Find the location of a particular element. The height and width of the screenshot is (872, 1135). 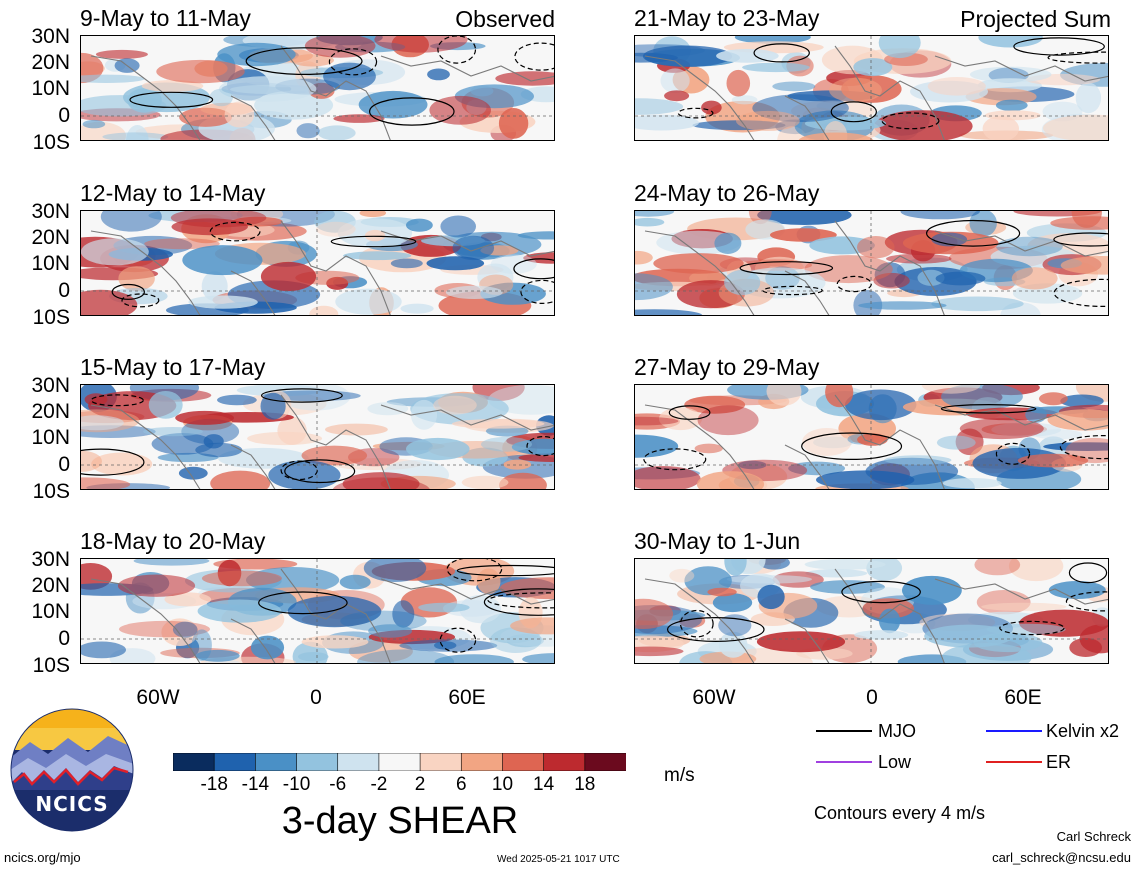

legend-label-mjo: MJO is located at coordinates (897, 731).